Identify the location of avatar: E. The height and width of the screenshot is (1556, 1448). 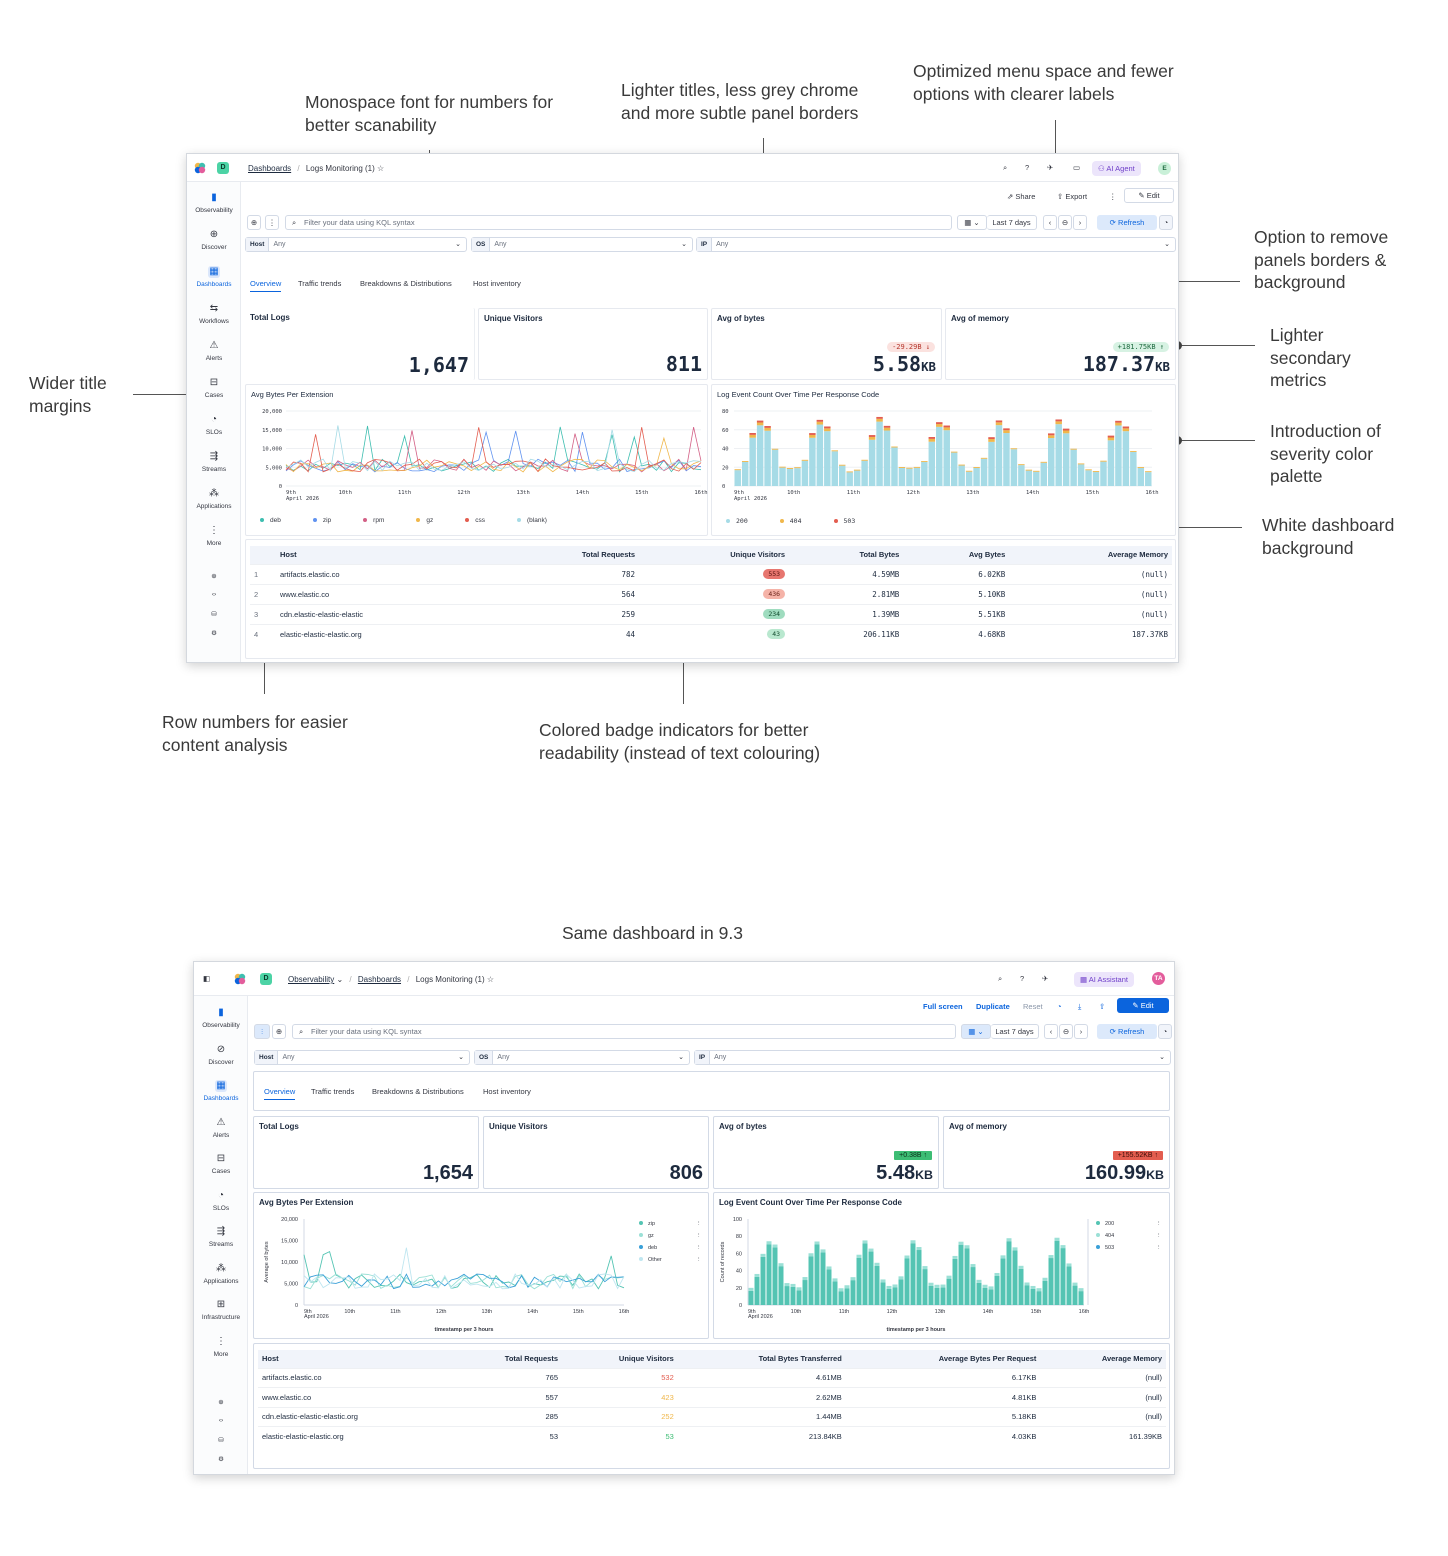
(1164, 168).